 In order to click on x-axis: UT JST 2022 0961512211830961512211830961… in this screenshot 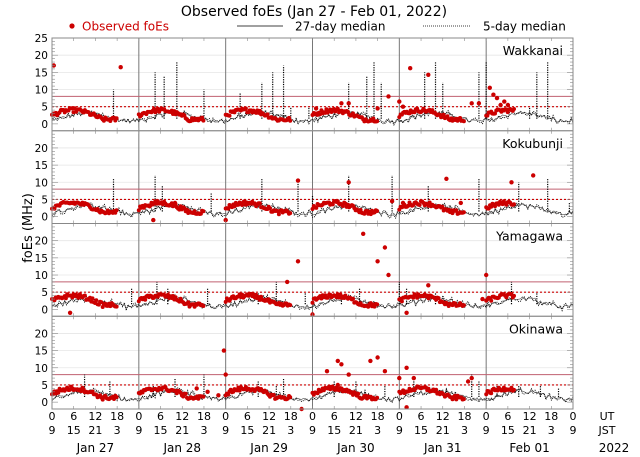, I will do `click(339, 432)`.